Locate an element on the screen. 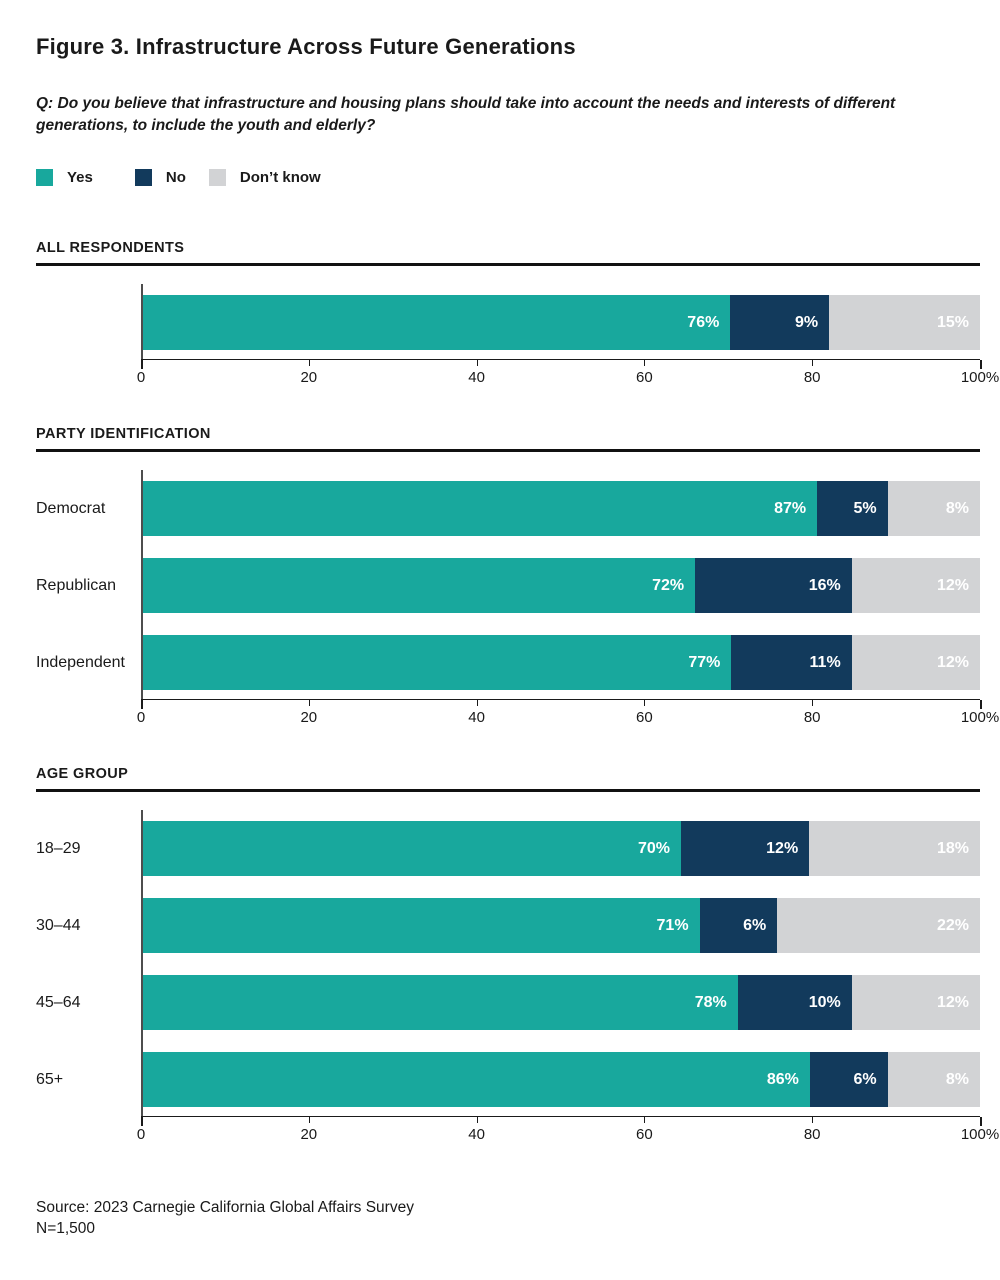  row-label: 45–64 is located at coordinates (58, 1002).